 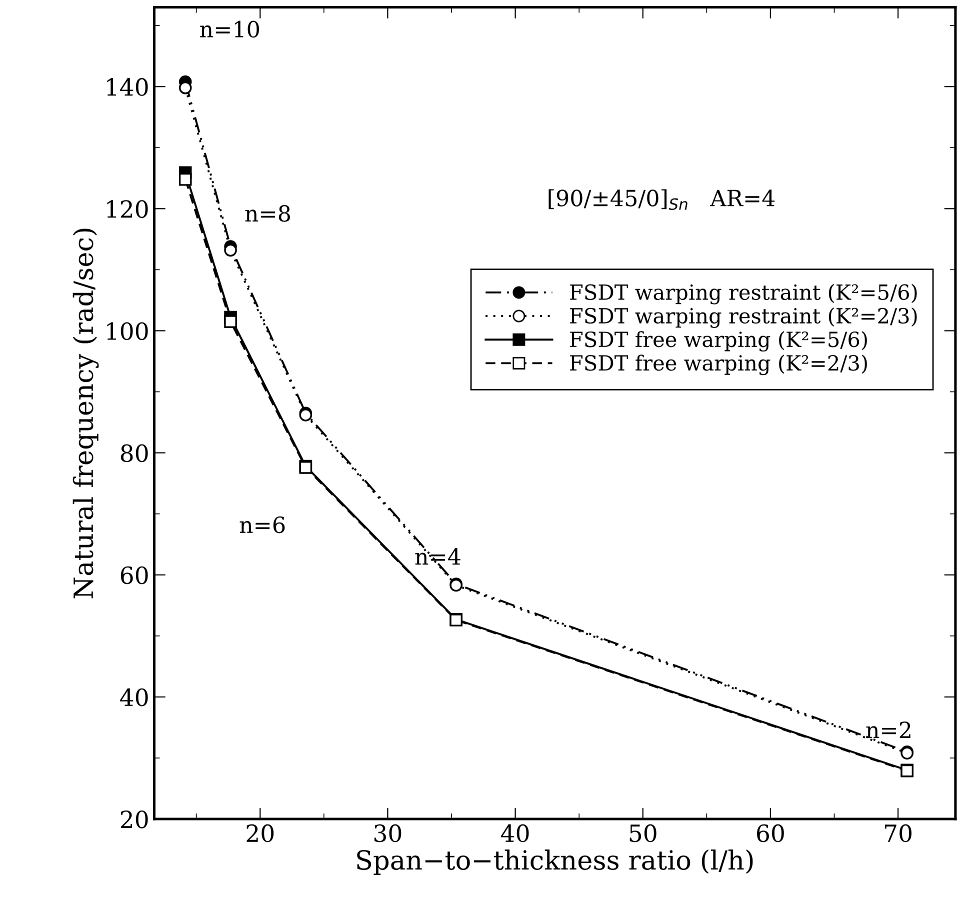 I want to click on x-tick-label: 40, so click(x=514, y=833).